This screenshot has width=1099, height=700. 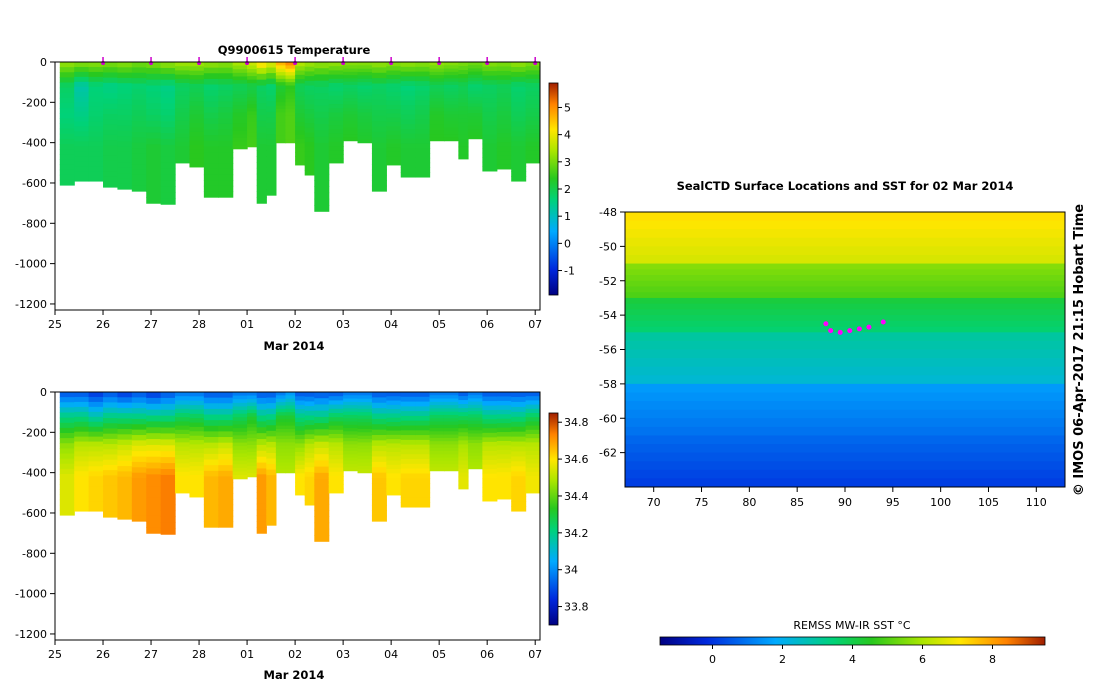 I want to click on copyright-label: © IMOS 06-Apr-2017 21:15 Hobart Time, so click(x=1079, y=350).